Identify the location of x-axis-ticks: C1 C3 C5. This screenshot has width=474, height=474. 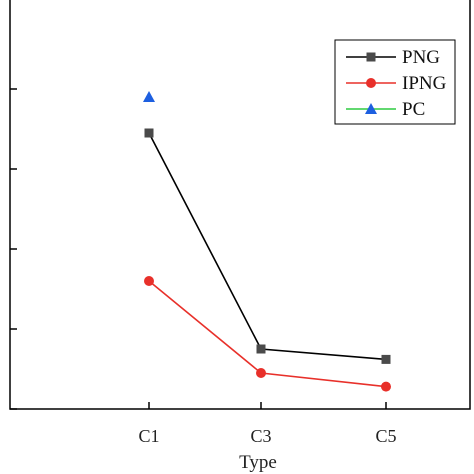
(267, 424).